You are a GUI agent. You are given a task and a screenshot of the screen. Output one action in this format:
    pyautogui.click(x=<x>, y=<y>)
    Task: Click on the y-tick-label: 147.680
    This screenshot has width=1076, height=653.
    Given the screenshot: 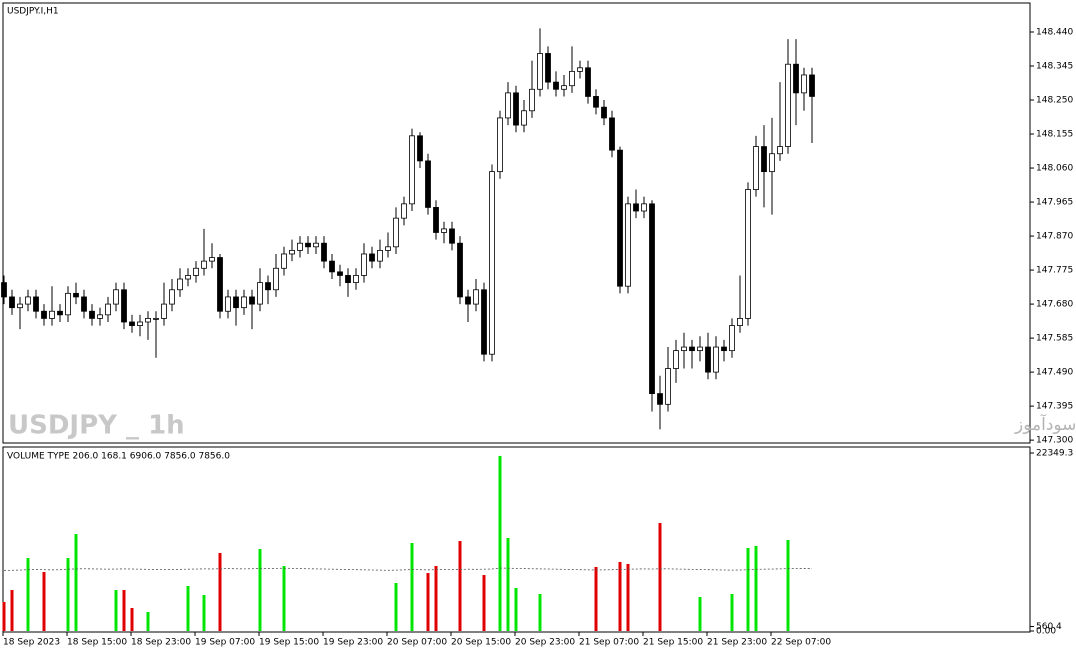 What is the action you would take?
    pyautogui.click(x=1054, y=305)
    